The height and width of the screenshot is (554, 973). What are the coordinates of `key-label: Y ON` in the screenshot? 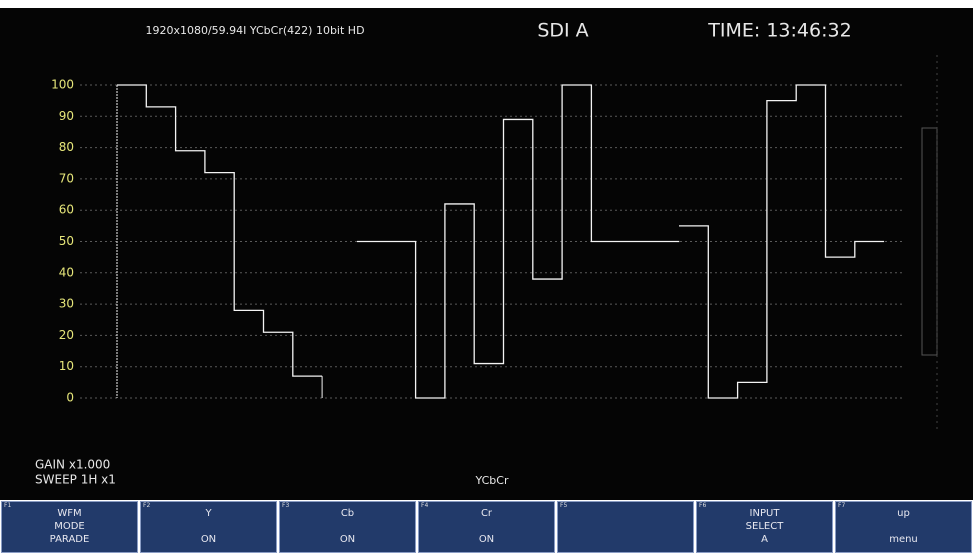 It's located at (208, 524).